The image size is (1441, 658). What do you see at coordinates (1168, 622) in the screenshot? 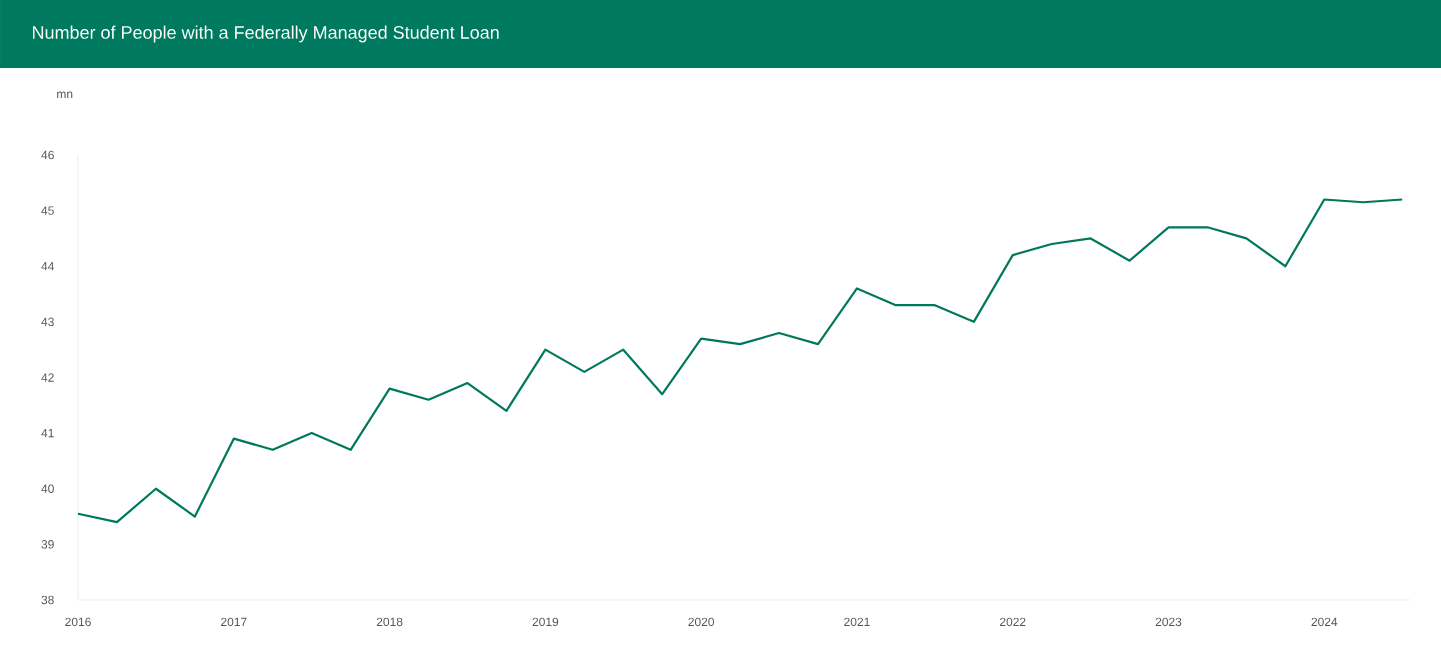
I see `x-tick-label: 2023` at bounding box center [1168, 622].